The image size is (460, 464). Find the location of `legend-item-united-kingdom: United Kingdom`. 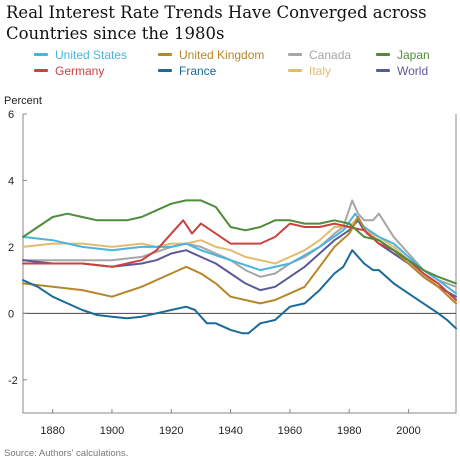

legend-item-united-kingdom: United Kingdom is located at coordinates (211, 54).